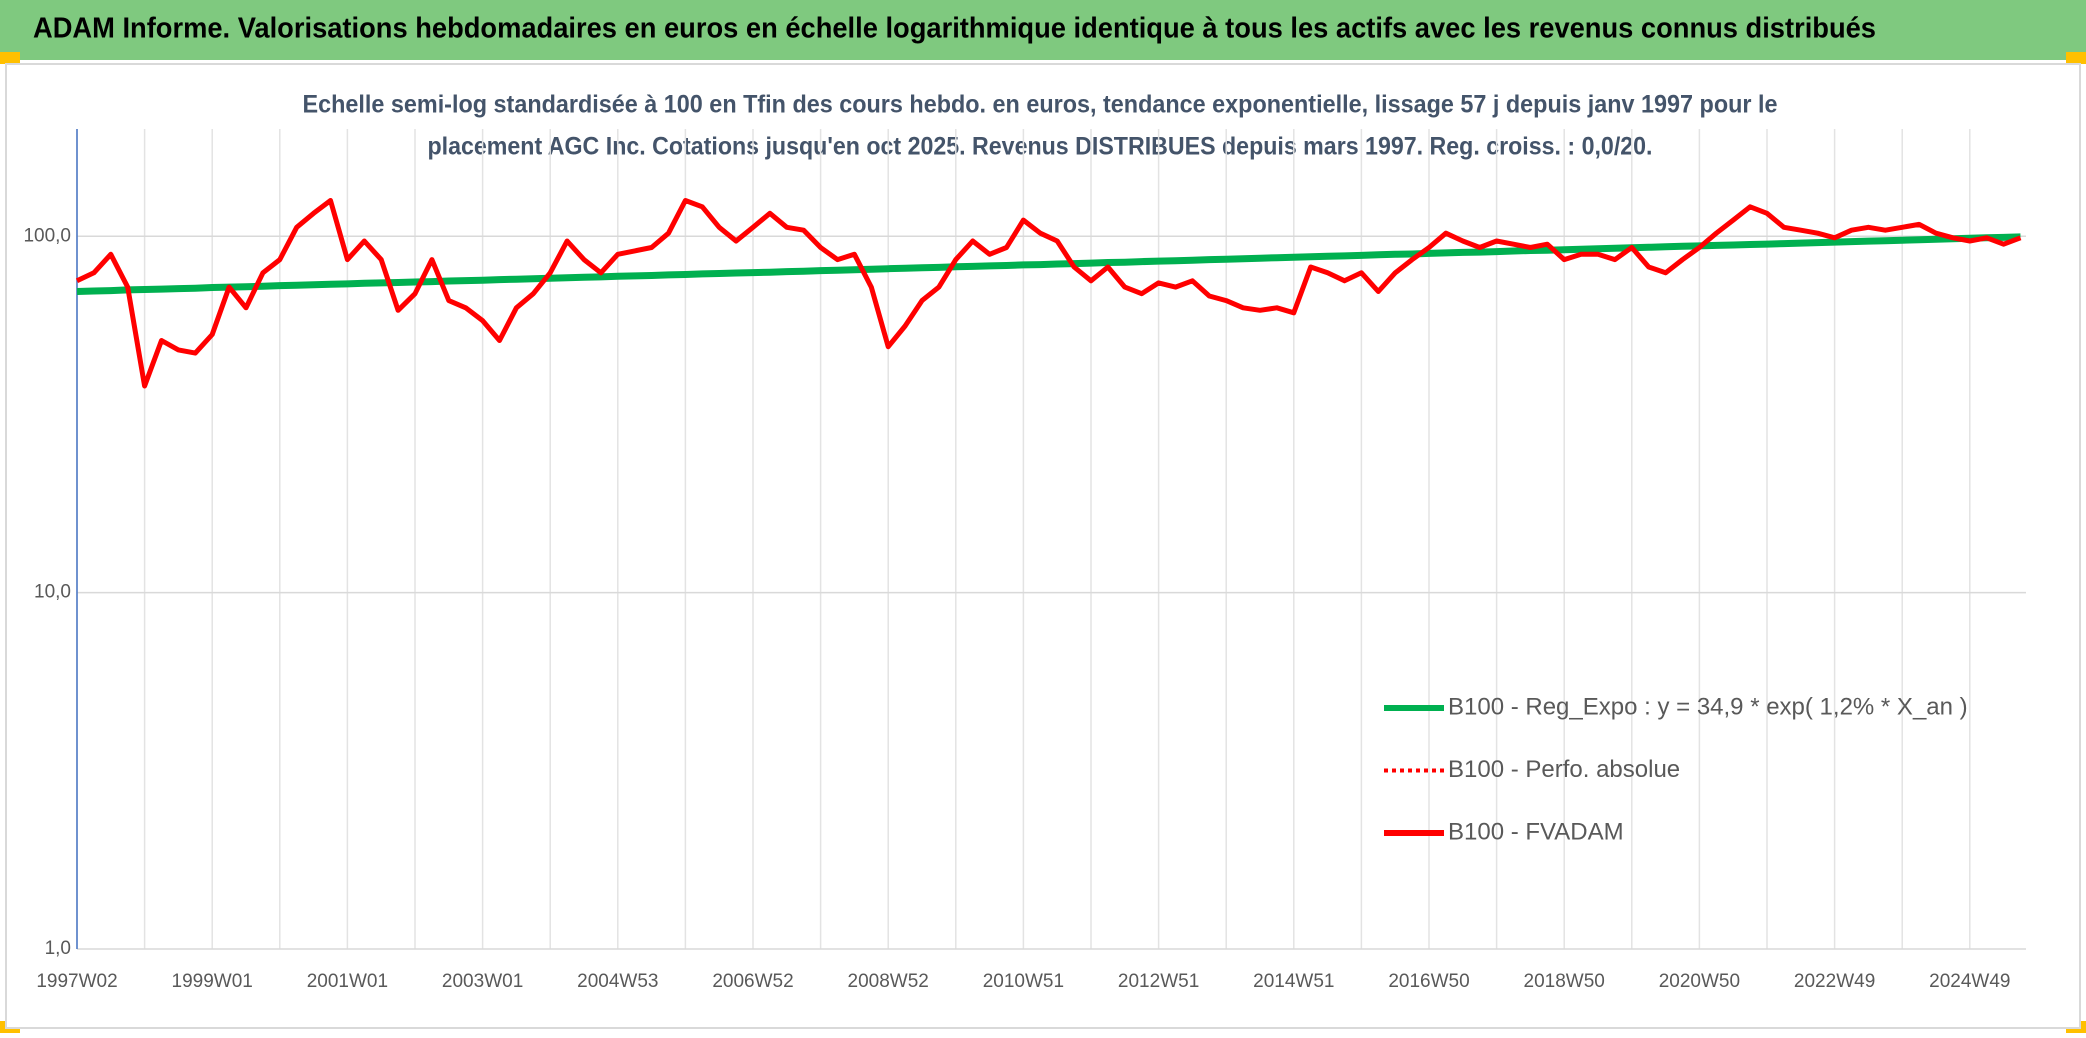  Describe the element at coordinates (52, 592) in the screenshot. I see `y-tick-label: 10,0` at that location.